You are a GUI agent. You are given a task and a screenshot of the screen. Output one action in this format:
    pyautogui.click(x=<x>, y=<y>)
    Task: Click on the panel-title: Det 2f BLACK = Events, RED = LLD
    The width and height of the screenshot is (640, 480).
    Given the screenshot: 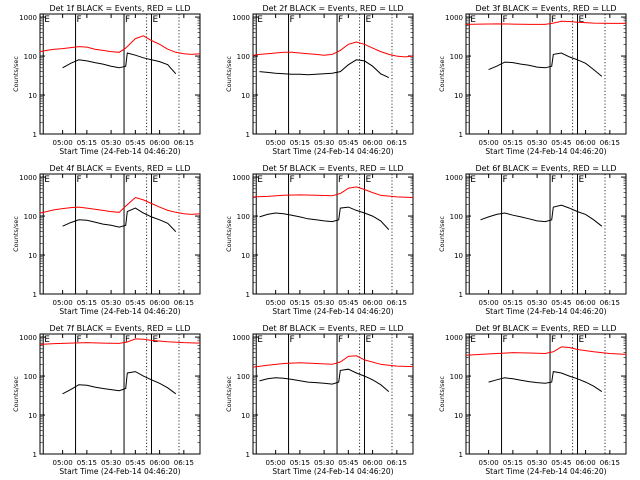 What is the action you would take?
    pyautogui.click(x=332, y=8)
    